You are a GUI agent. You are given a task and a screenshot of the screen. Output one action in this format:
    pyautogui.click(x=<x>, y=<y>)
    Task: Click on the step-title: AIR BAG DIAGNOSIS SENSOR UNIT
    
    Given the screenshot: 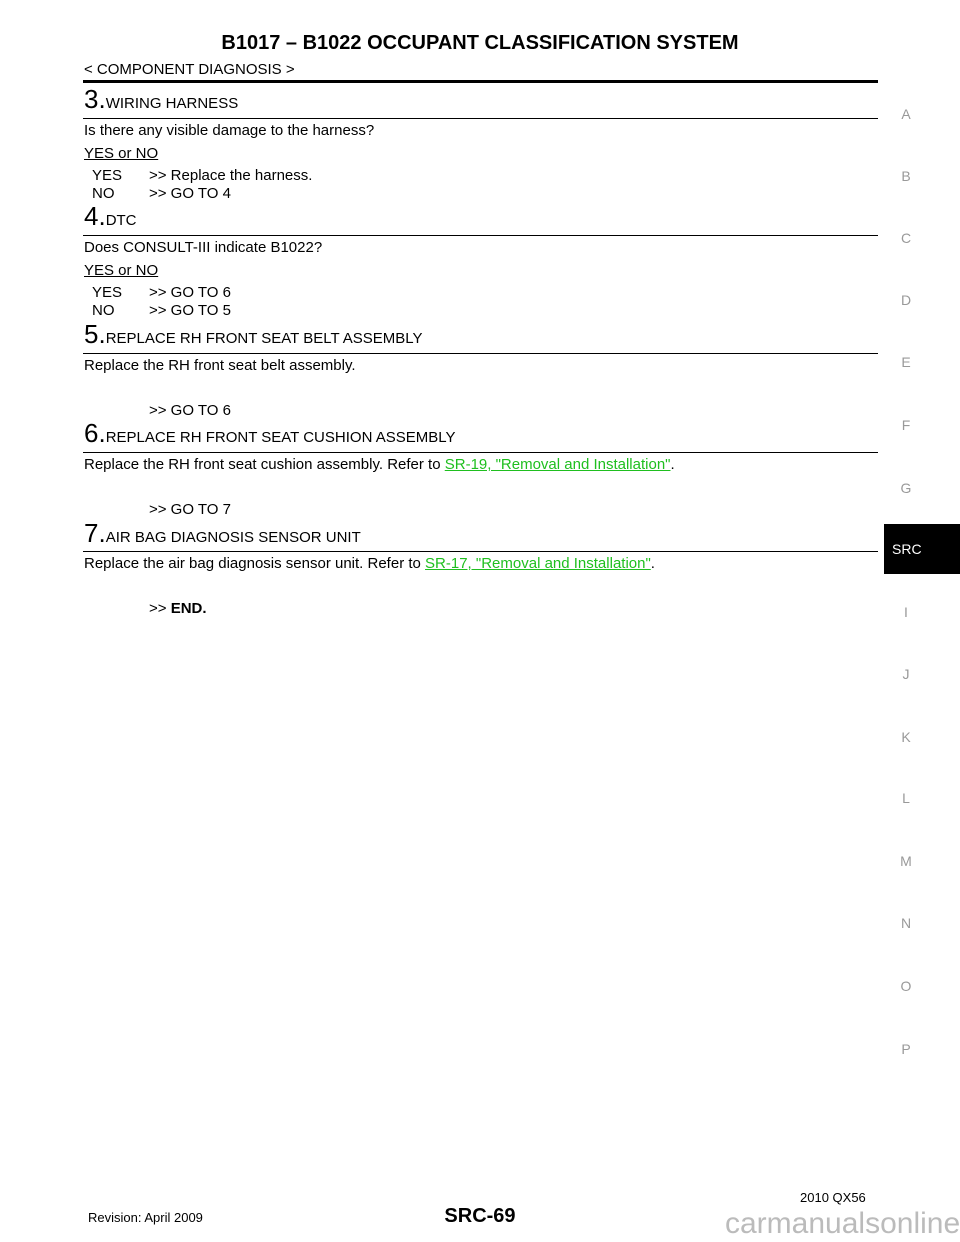 What is the action you would take?
    pyautogui.click(x=233, y=537)
    